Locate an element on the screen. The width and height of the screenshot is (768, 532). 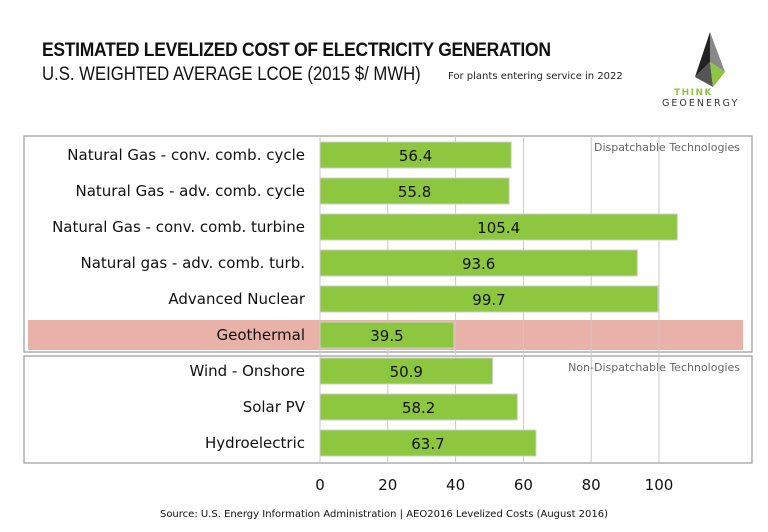
chart-note: For plants entering service in 2022 is located at coordinates (535, 76).